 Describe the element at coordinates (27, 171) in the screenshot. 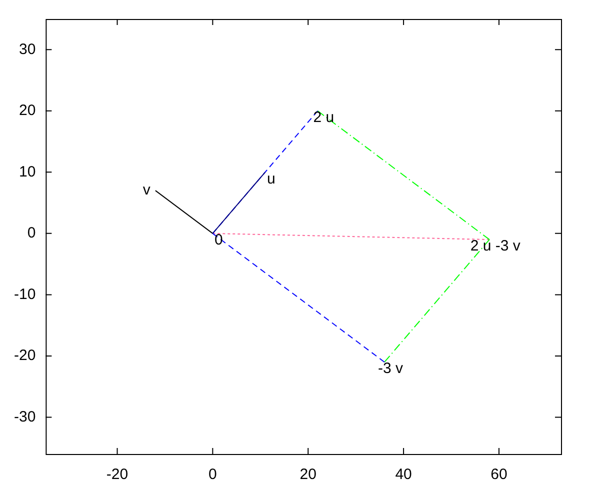

I see `y-tick-label: 10` at that location.